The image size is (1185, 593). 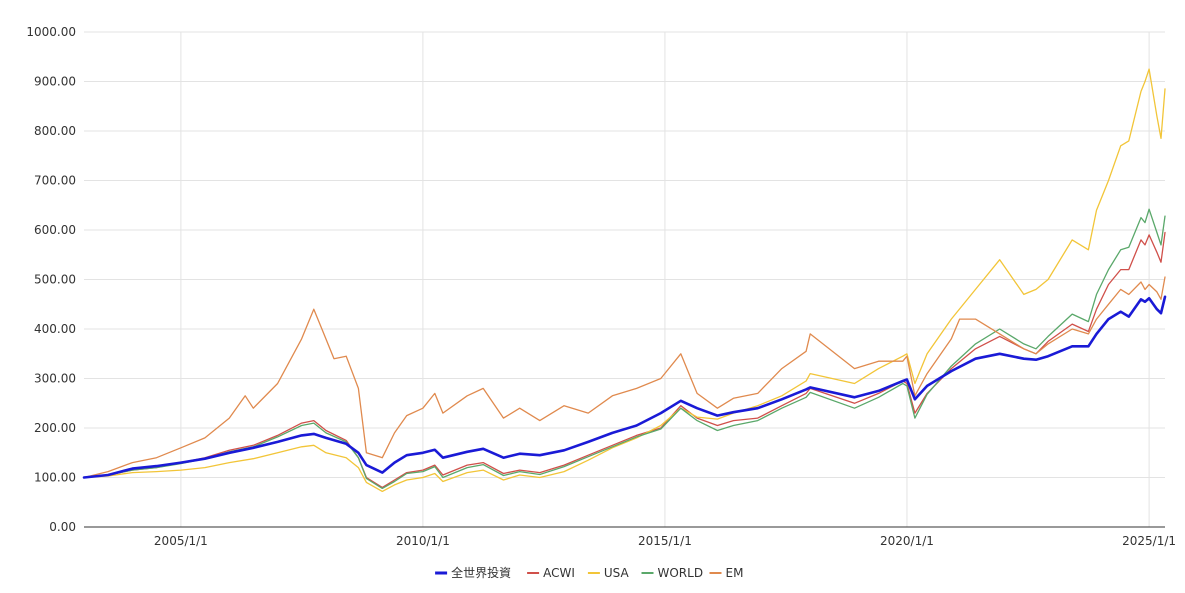 I want to click on legend-item: EM, so click(x=726, y=573).